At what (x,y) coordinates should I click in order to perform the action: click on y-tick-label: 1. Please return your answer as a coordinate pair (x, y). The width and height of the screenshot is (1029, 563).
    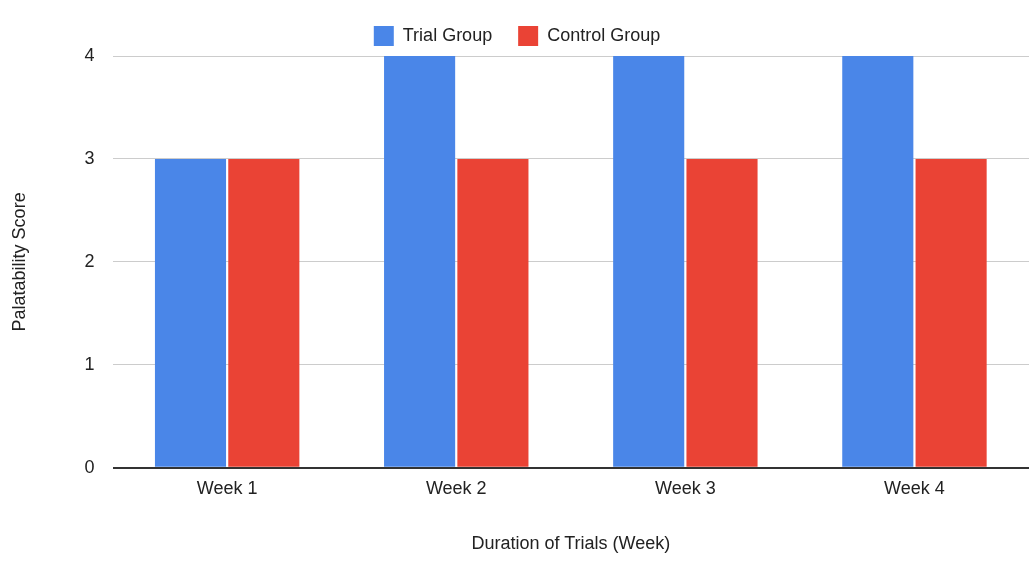
    Looking at the image, I should click on (89, 363).